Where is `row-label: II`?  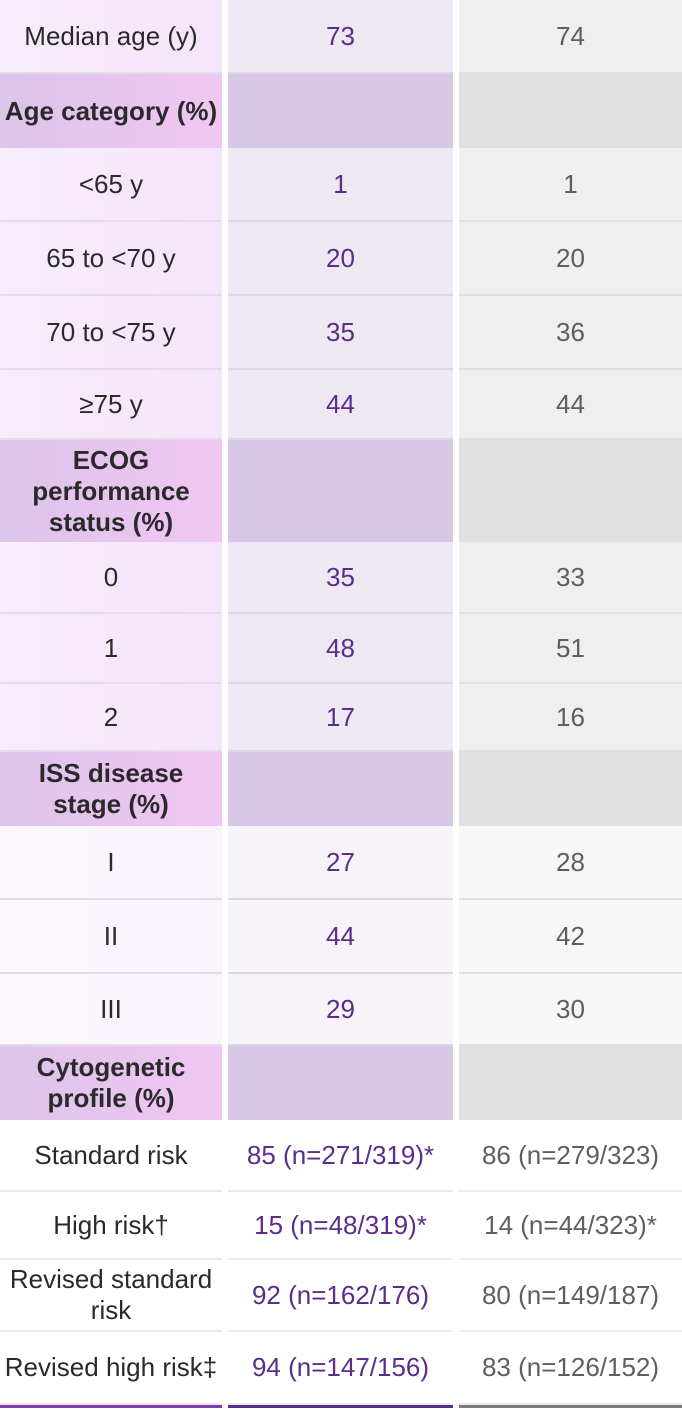 row-label: II is located at coordinates (111, 937).